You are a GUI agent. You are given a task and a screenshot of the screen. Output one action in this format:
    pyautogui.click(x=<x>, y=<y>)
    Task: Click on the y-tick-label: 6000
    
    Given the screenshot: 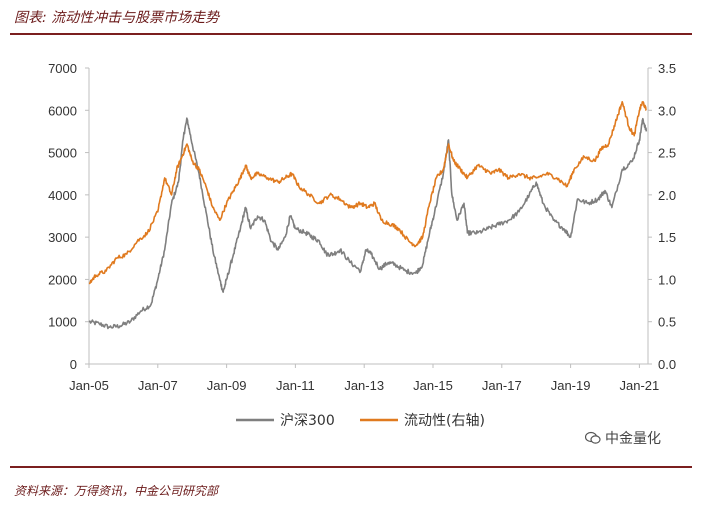 What is the action you would take?
    pyautogui.click(x=62, y=110)
    